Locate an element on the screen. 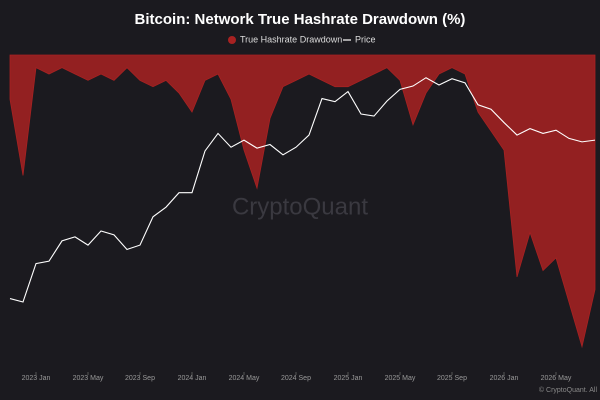 The height and width of the screenshot is (400, 600). x-tick-label: 2026 May is located at coordinates (556, 378).